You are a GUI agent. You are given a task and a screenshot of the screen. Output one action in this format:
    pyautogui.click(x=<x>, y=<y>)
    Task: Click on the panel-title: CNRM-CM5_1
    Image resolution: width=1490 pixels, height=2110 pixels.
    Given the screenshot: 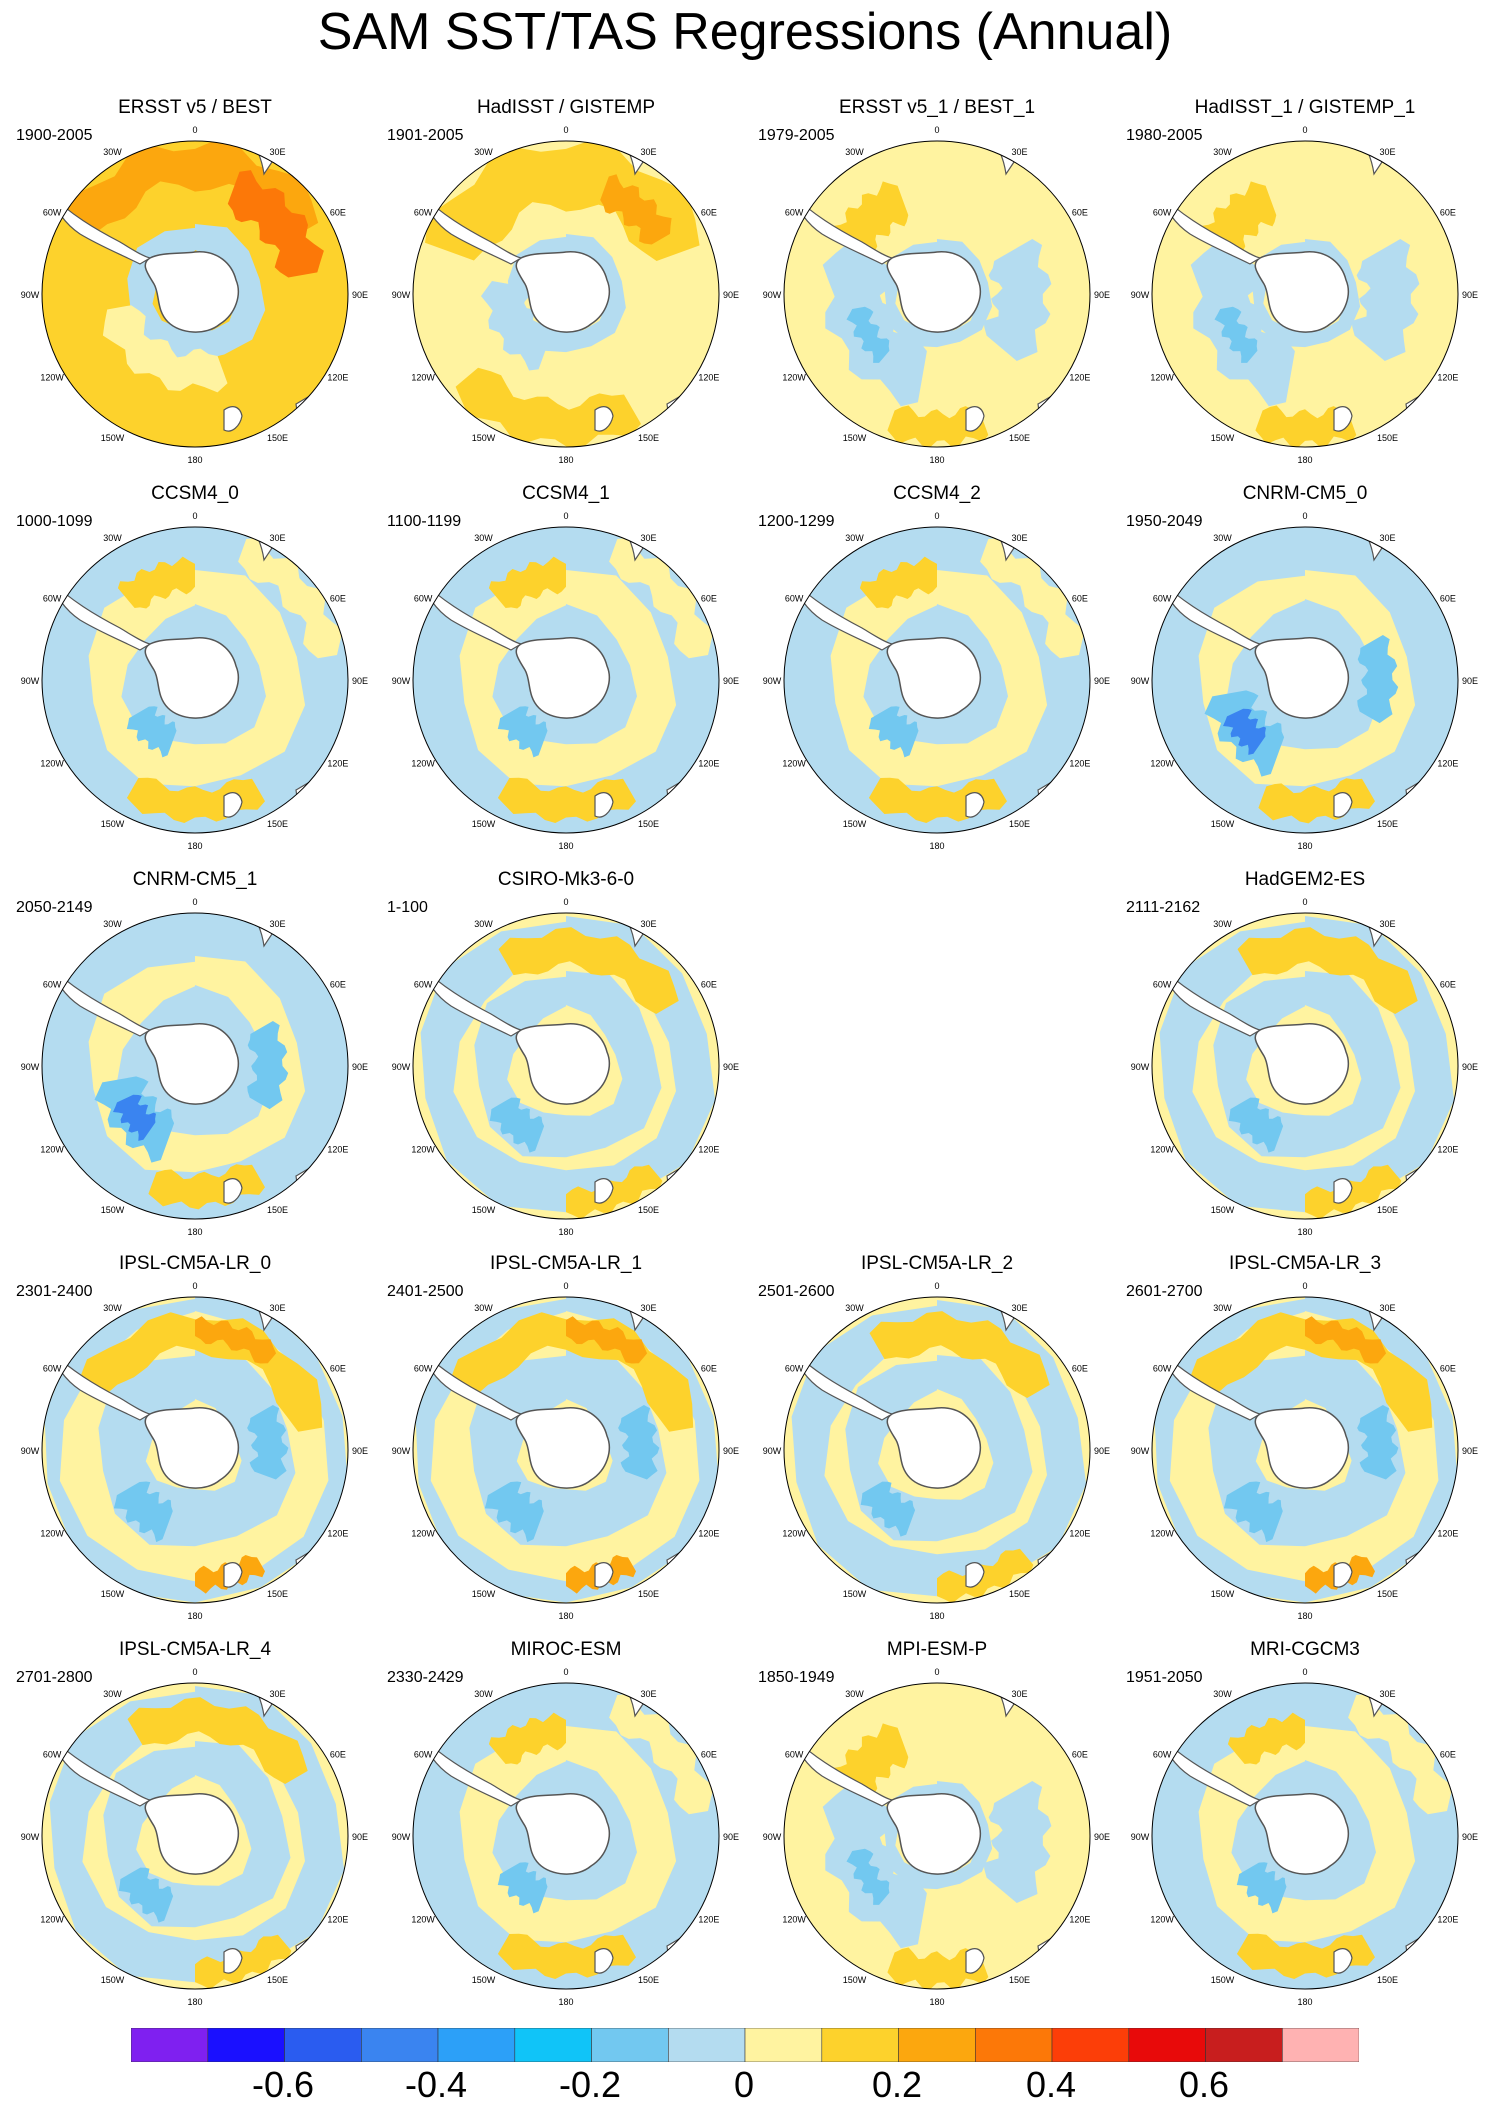 What is the action you would take?
    pyautogui.click(x=195, y=879)
    